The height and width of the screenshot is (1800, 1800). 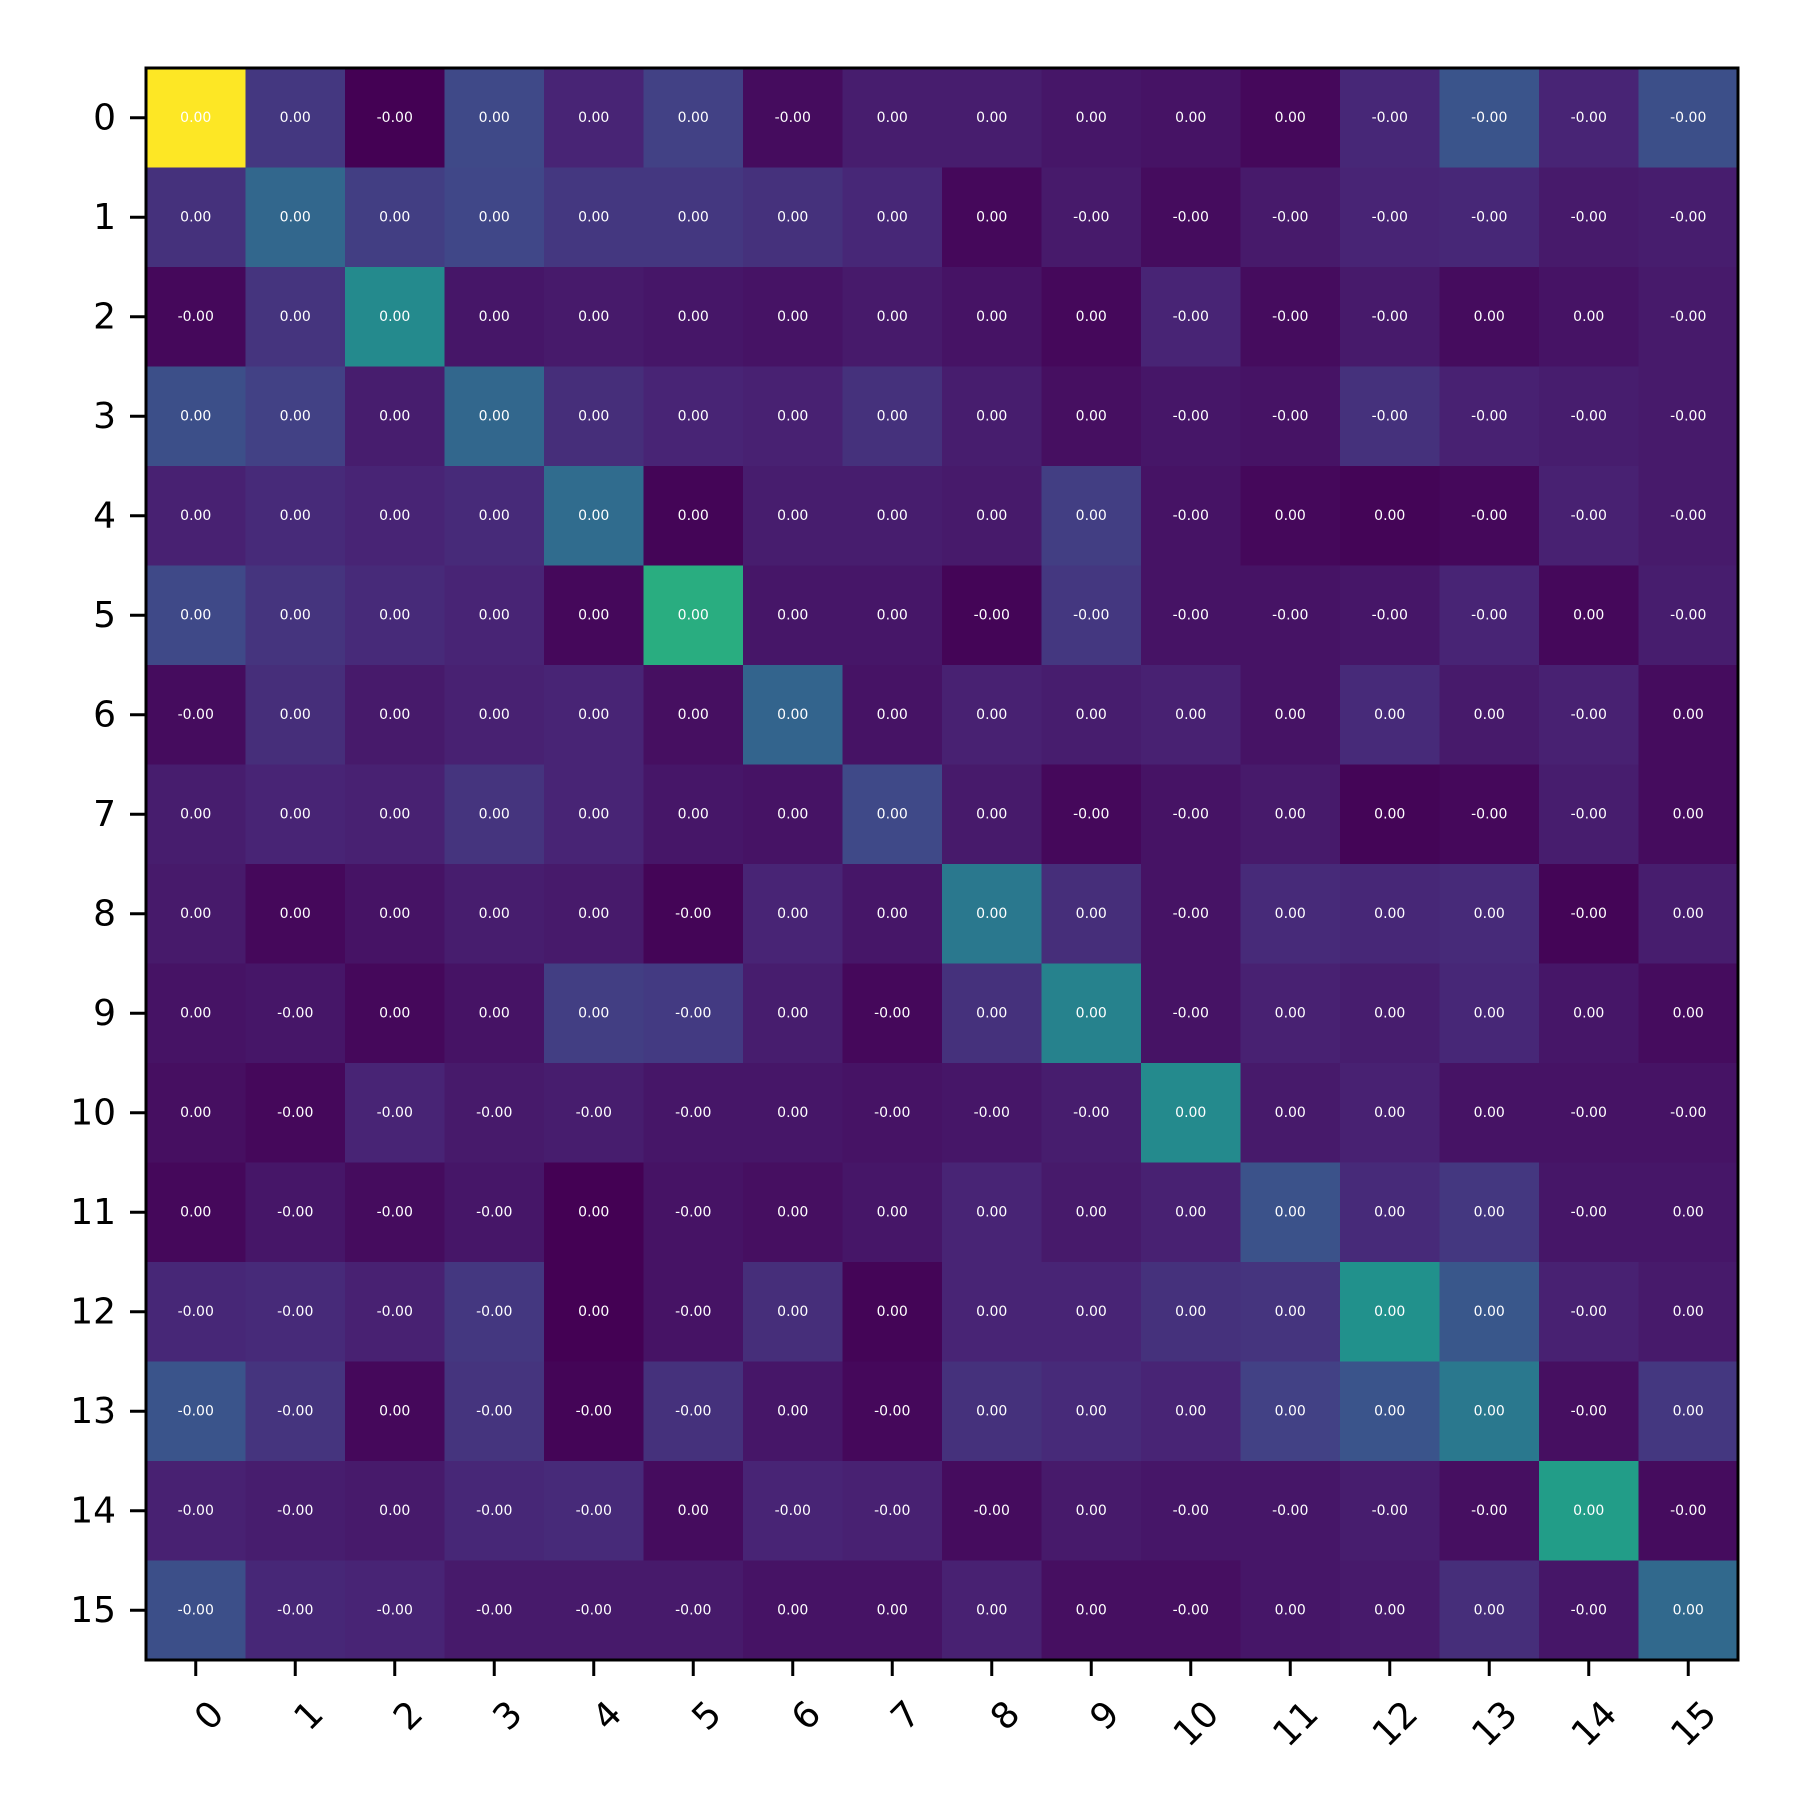 I want to click on y-tick-label: 15, so click(x=93, y=1610).